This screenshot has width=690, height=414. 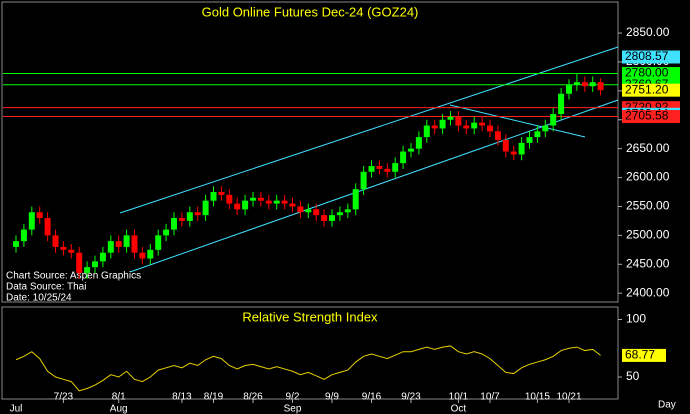 What do you see at coordinates (647, 116) in the screenshot?
I see `level-label: 2705.58` at bounding box center [647, 116].